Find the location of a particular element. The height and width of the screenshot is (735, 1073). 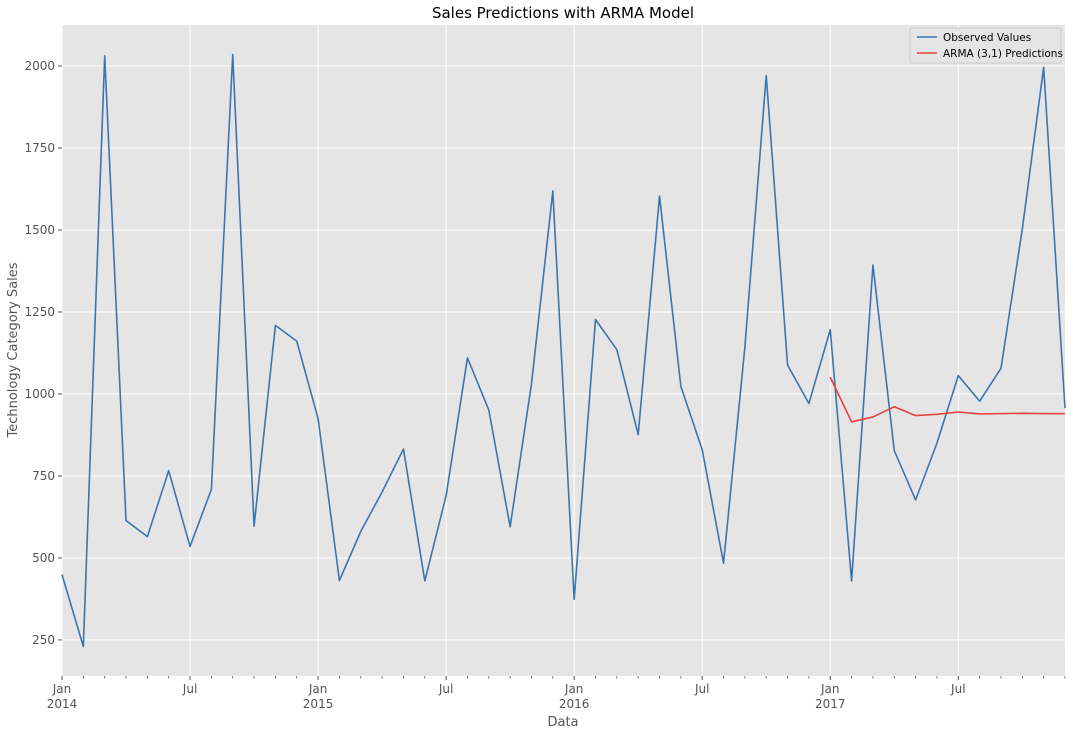

x-axis-title: Data is located at coordinates (562, 722).